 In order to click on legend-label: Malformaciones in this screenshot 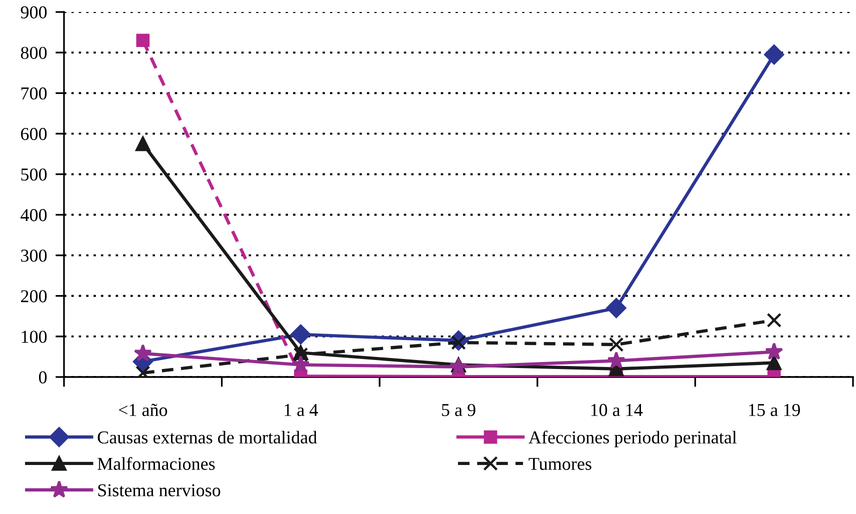, I will do `click(156, 463)`.